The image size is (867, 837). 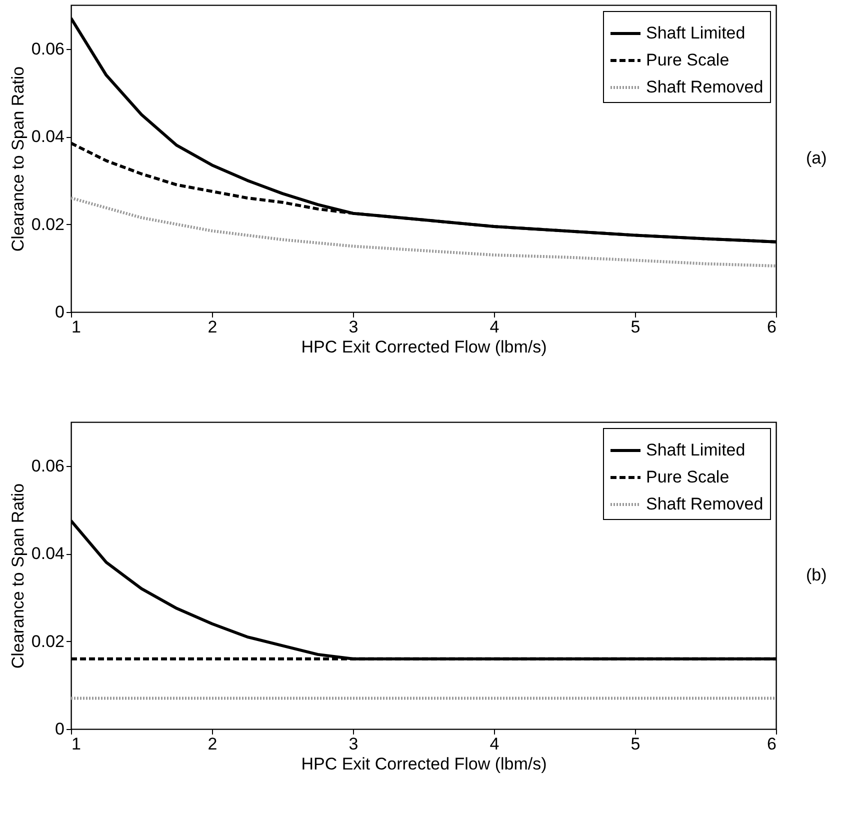 What do you see at coordinates (816, 575) in the screenshot?
I see `text: (b)` at bounding box center [816, 575].